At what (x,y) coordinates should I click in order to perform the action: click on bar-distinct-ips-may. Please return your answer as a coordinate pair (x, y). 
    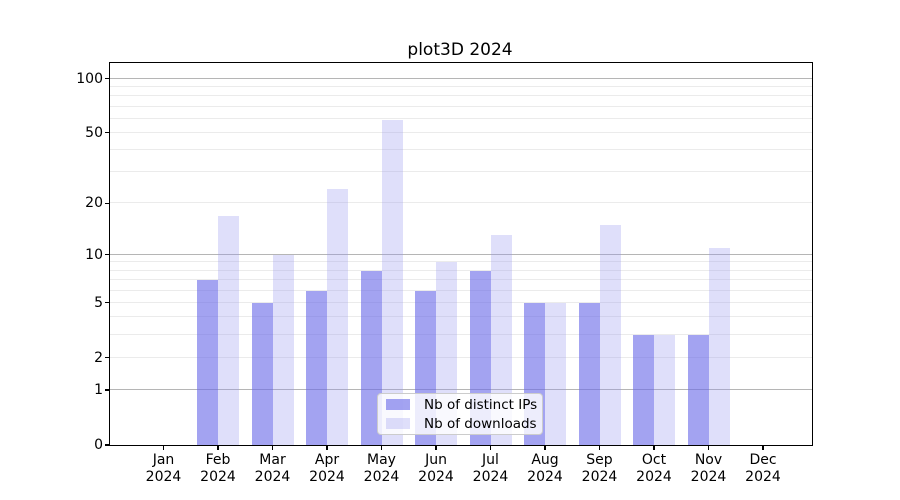
    Looking at the image, I should click on (371, 357).